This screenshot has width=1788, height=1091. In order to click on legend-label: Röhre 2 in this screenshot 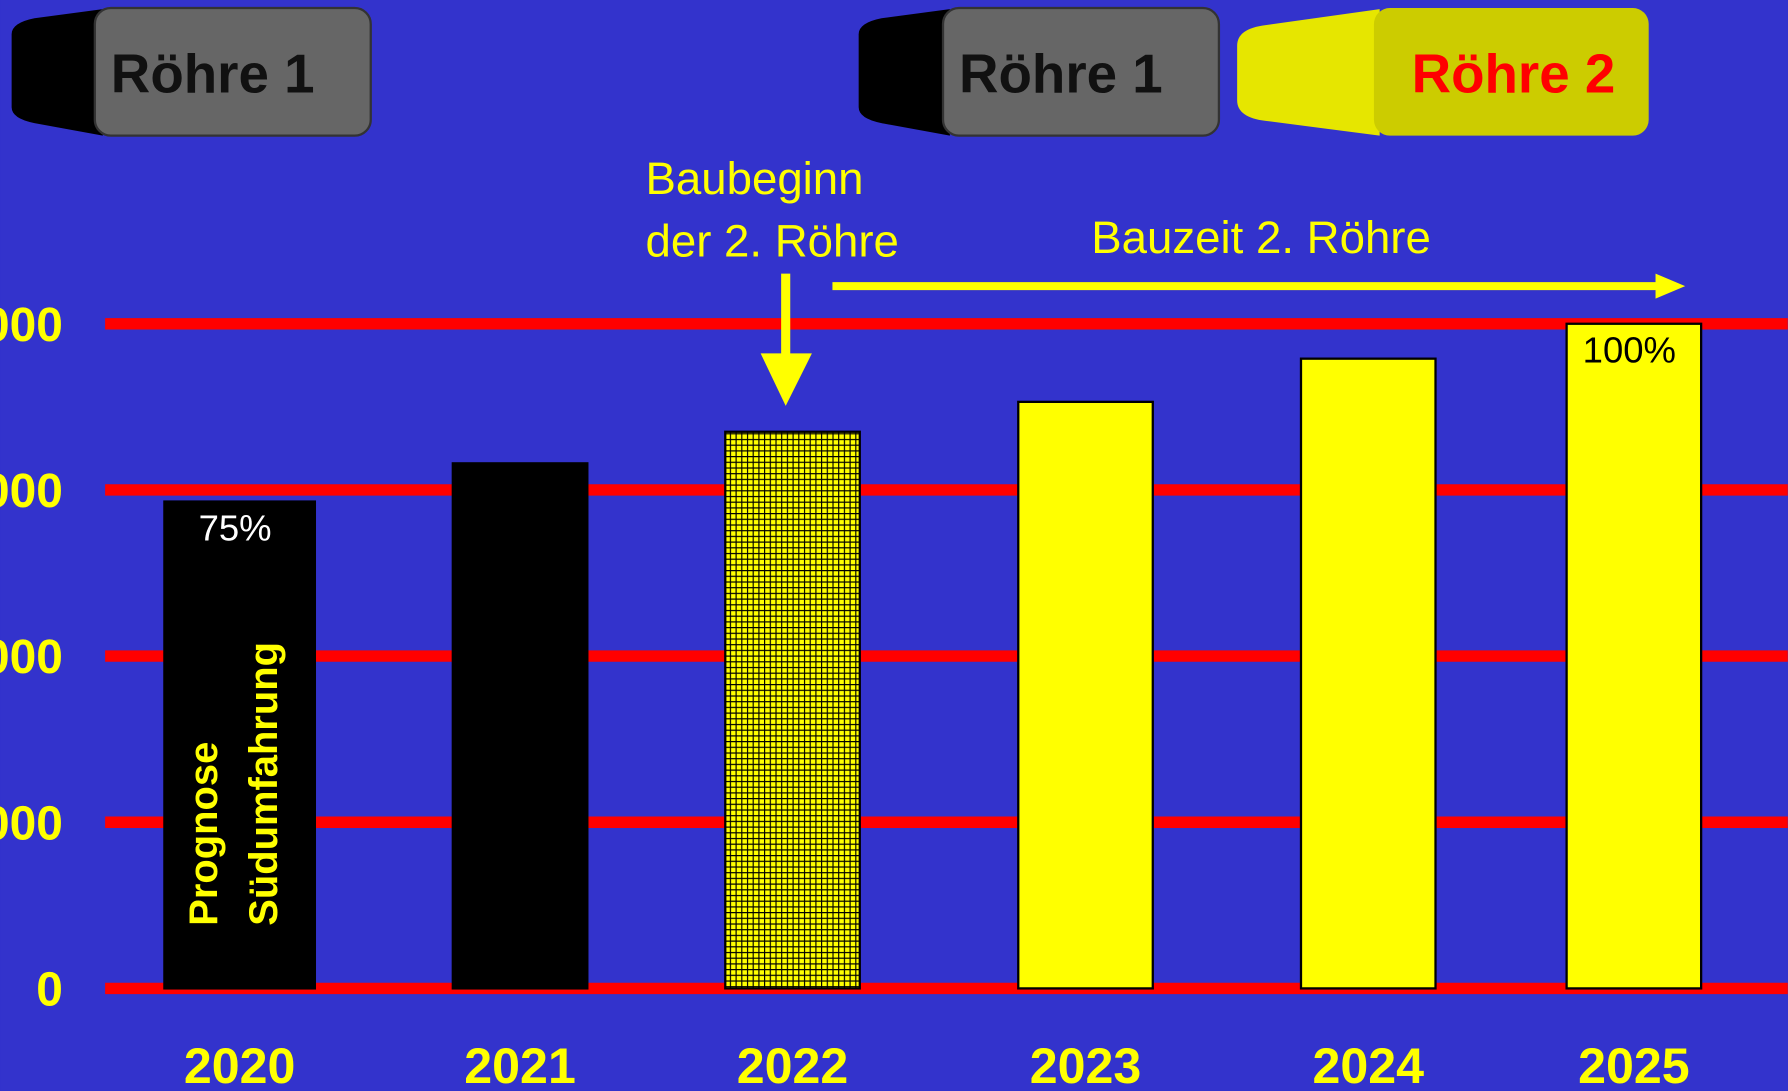, I will do `click(1514, 73)`.